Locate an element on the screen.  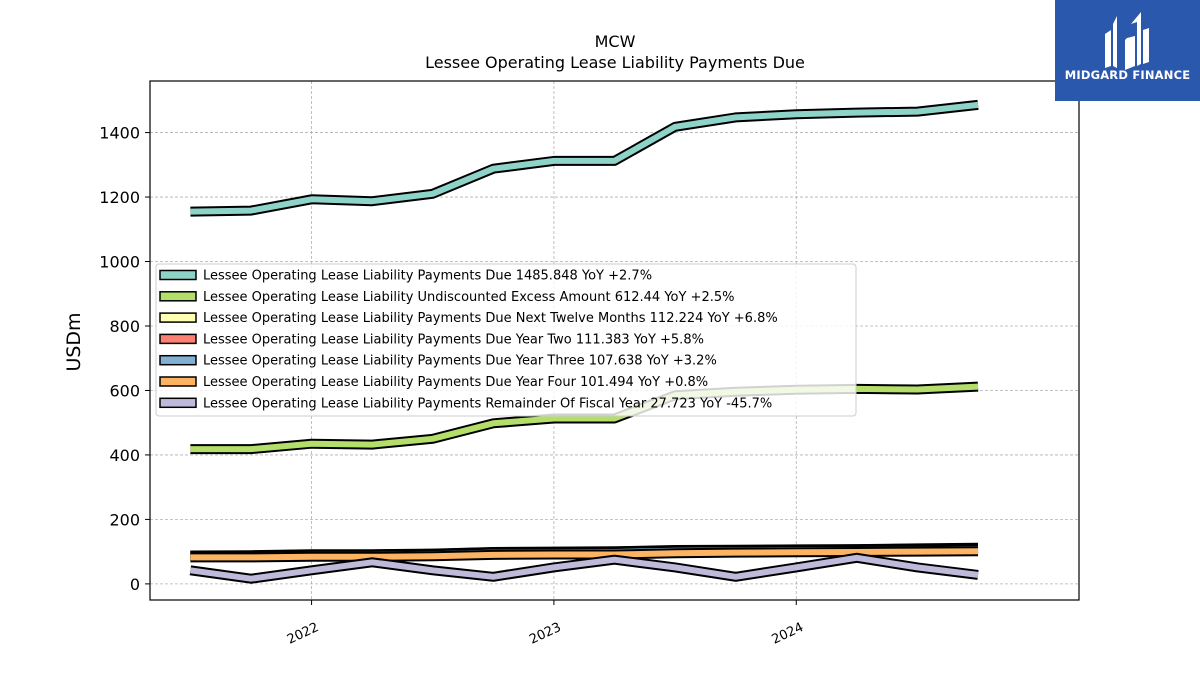
brand-logo: MIDGARD FINANCE is located at coordinates (1127, 50).